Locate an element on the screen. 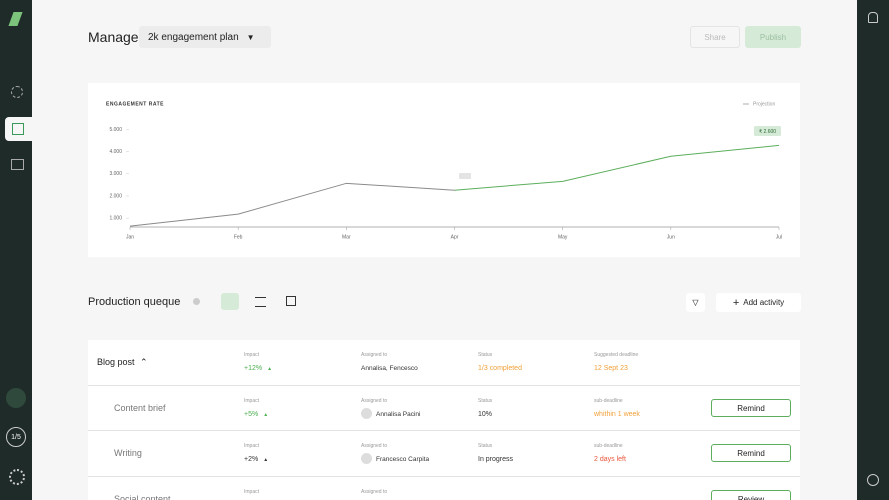 The width and height of the screenshot is (889, 500). x-tick-label: Mar is located at coordinates (346, 237).